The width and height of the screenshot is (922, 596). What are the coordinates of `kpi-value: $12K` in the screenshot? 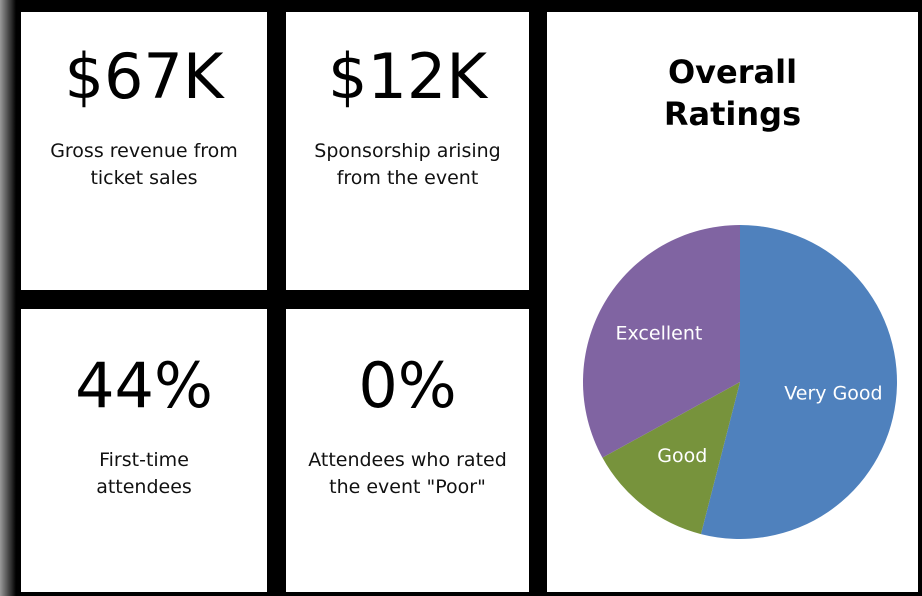 It's located at (407, 76).